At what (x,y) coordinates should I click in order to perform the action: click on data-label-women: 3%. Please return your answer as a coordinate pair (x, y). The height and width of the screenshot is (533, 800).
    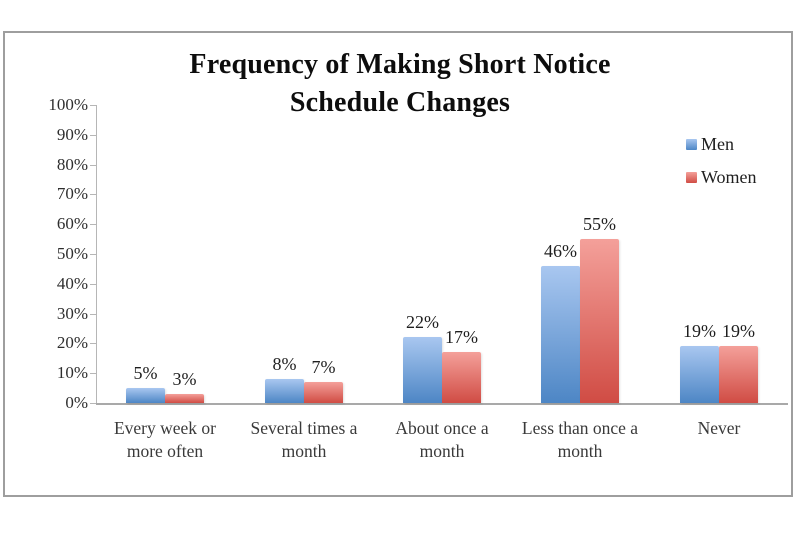
    Looking at the image, I should click on (184, 379).